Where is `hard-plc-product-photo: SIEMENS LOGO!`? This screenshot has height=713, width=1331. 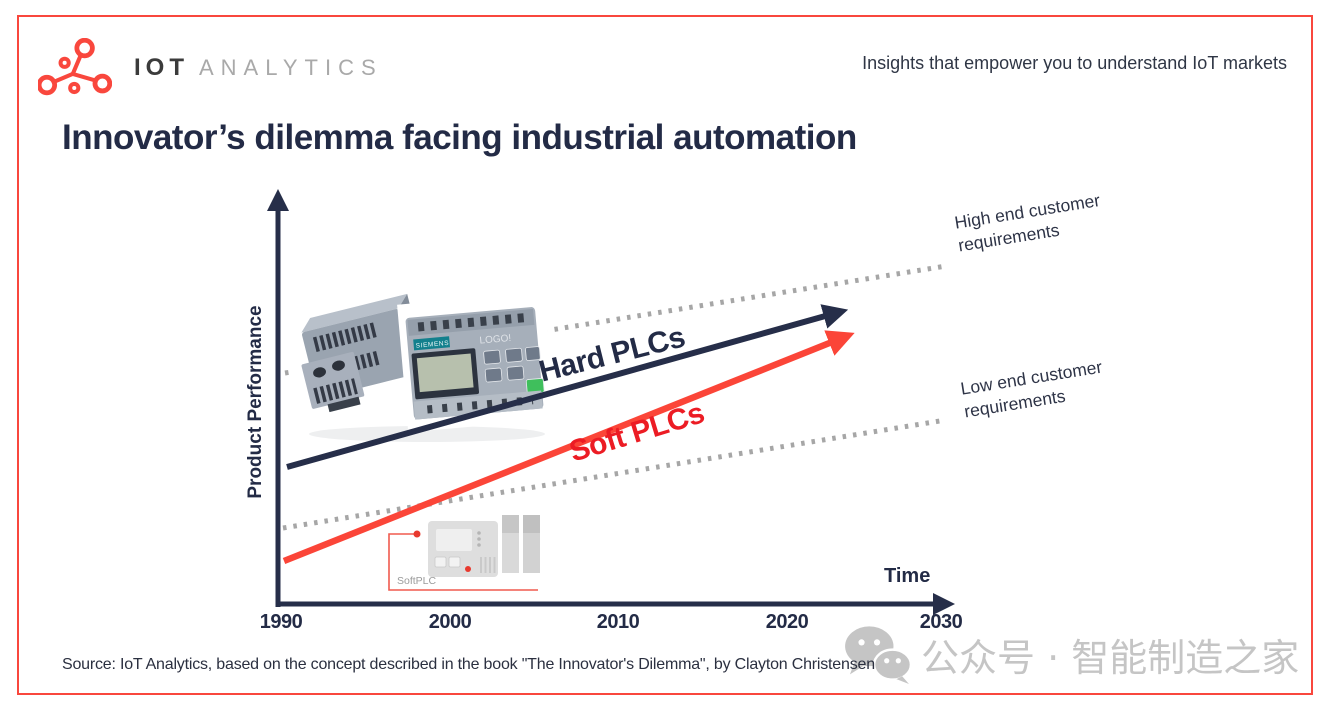
hard-plc-product-photo: SIEMENS LOGO! is located at coordinates (417, 363).